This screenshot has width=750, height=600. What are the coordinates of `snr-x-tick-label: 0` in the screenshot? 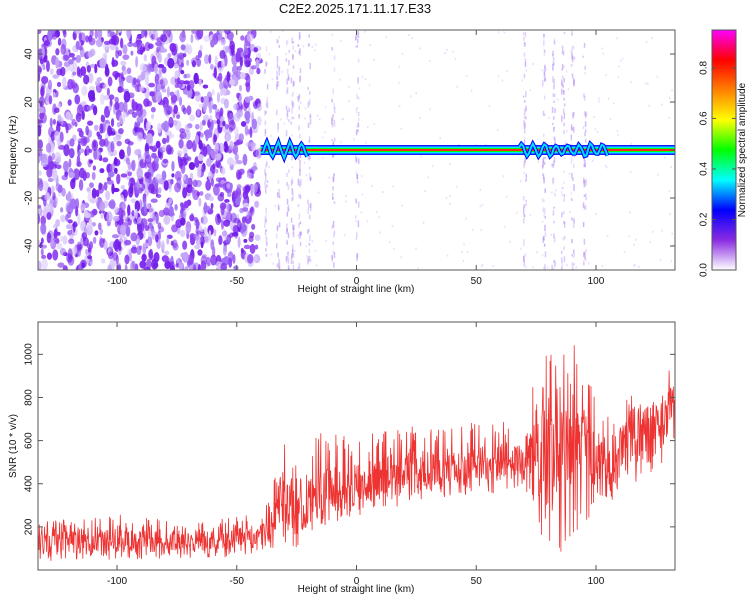 It's located at (357, 581).